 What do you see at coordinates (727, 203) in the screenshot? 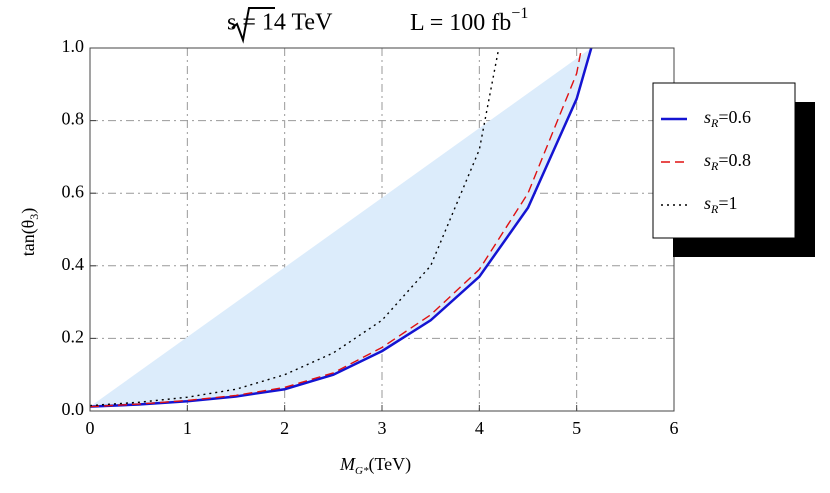
I see `legend-value: =1` at bounding box center [727, 203].